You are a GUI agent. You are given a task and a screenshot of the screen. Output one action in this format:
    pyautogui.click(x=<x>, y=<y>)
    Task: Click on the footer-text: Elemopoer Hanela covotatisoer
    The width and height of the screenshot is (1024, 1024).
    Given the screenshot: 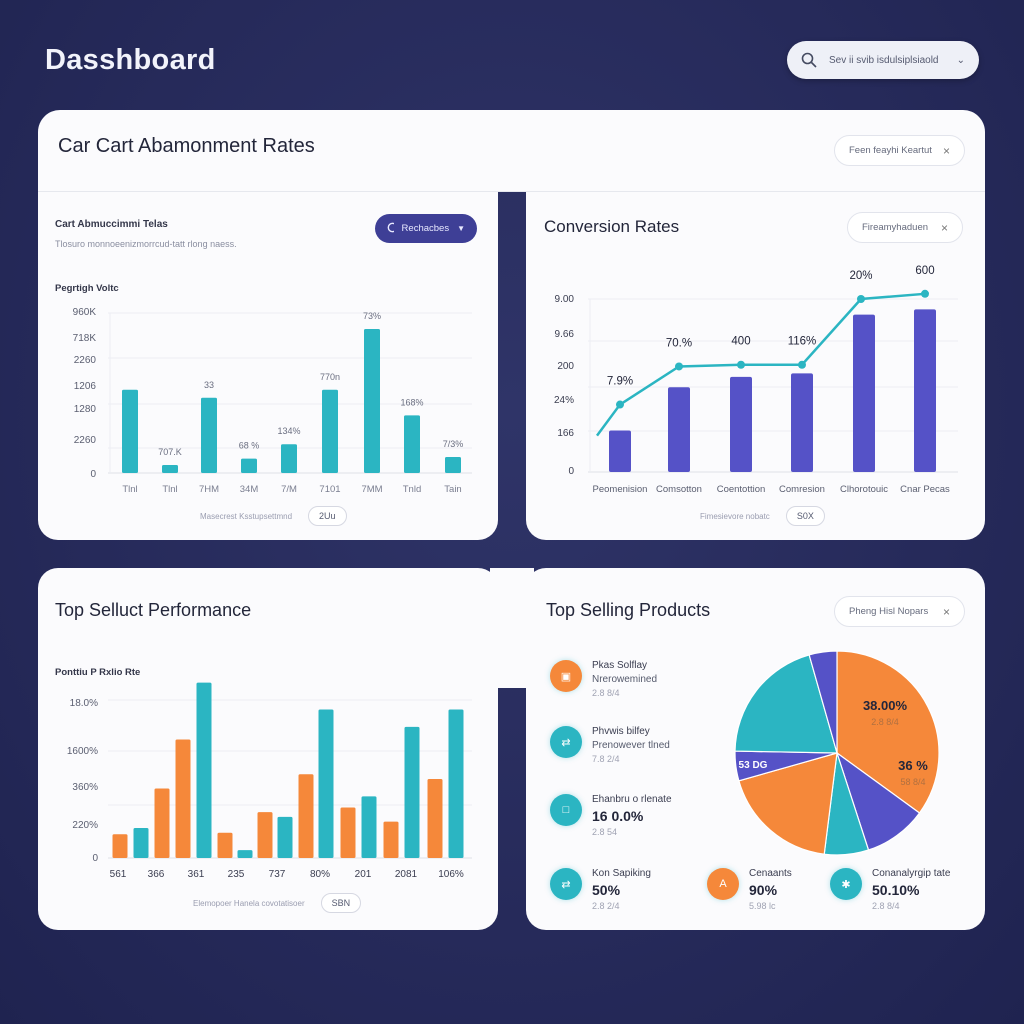 What is the action you would take?
    pyautogui.click(x=249, y=903)
    